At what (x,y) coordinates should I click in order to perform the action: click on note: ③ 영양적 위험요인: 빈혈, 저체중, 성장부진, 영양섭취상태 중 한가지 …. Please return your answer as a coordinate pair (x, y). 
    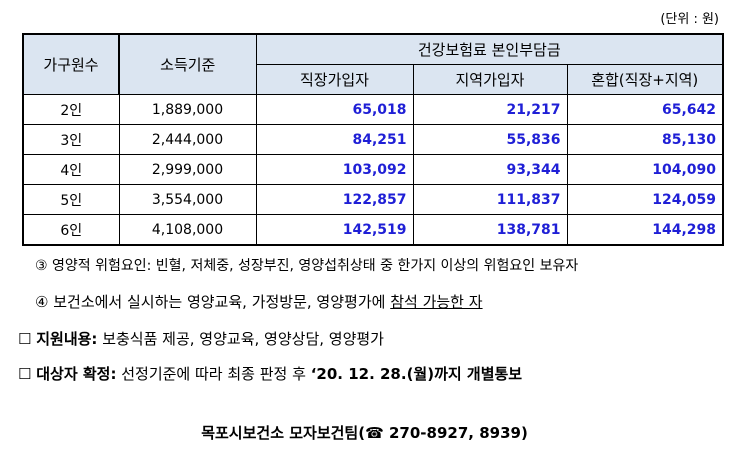
    Looking at the image, I should click on (307, 266).